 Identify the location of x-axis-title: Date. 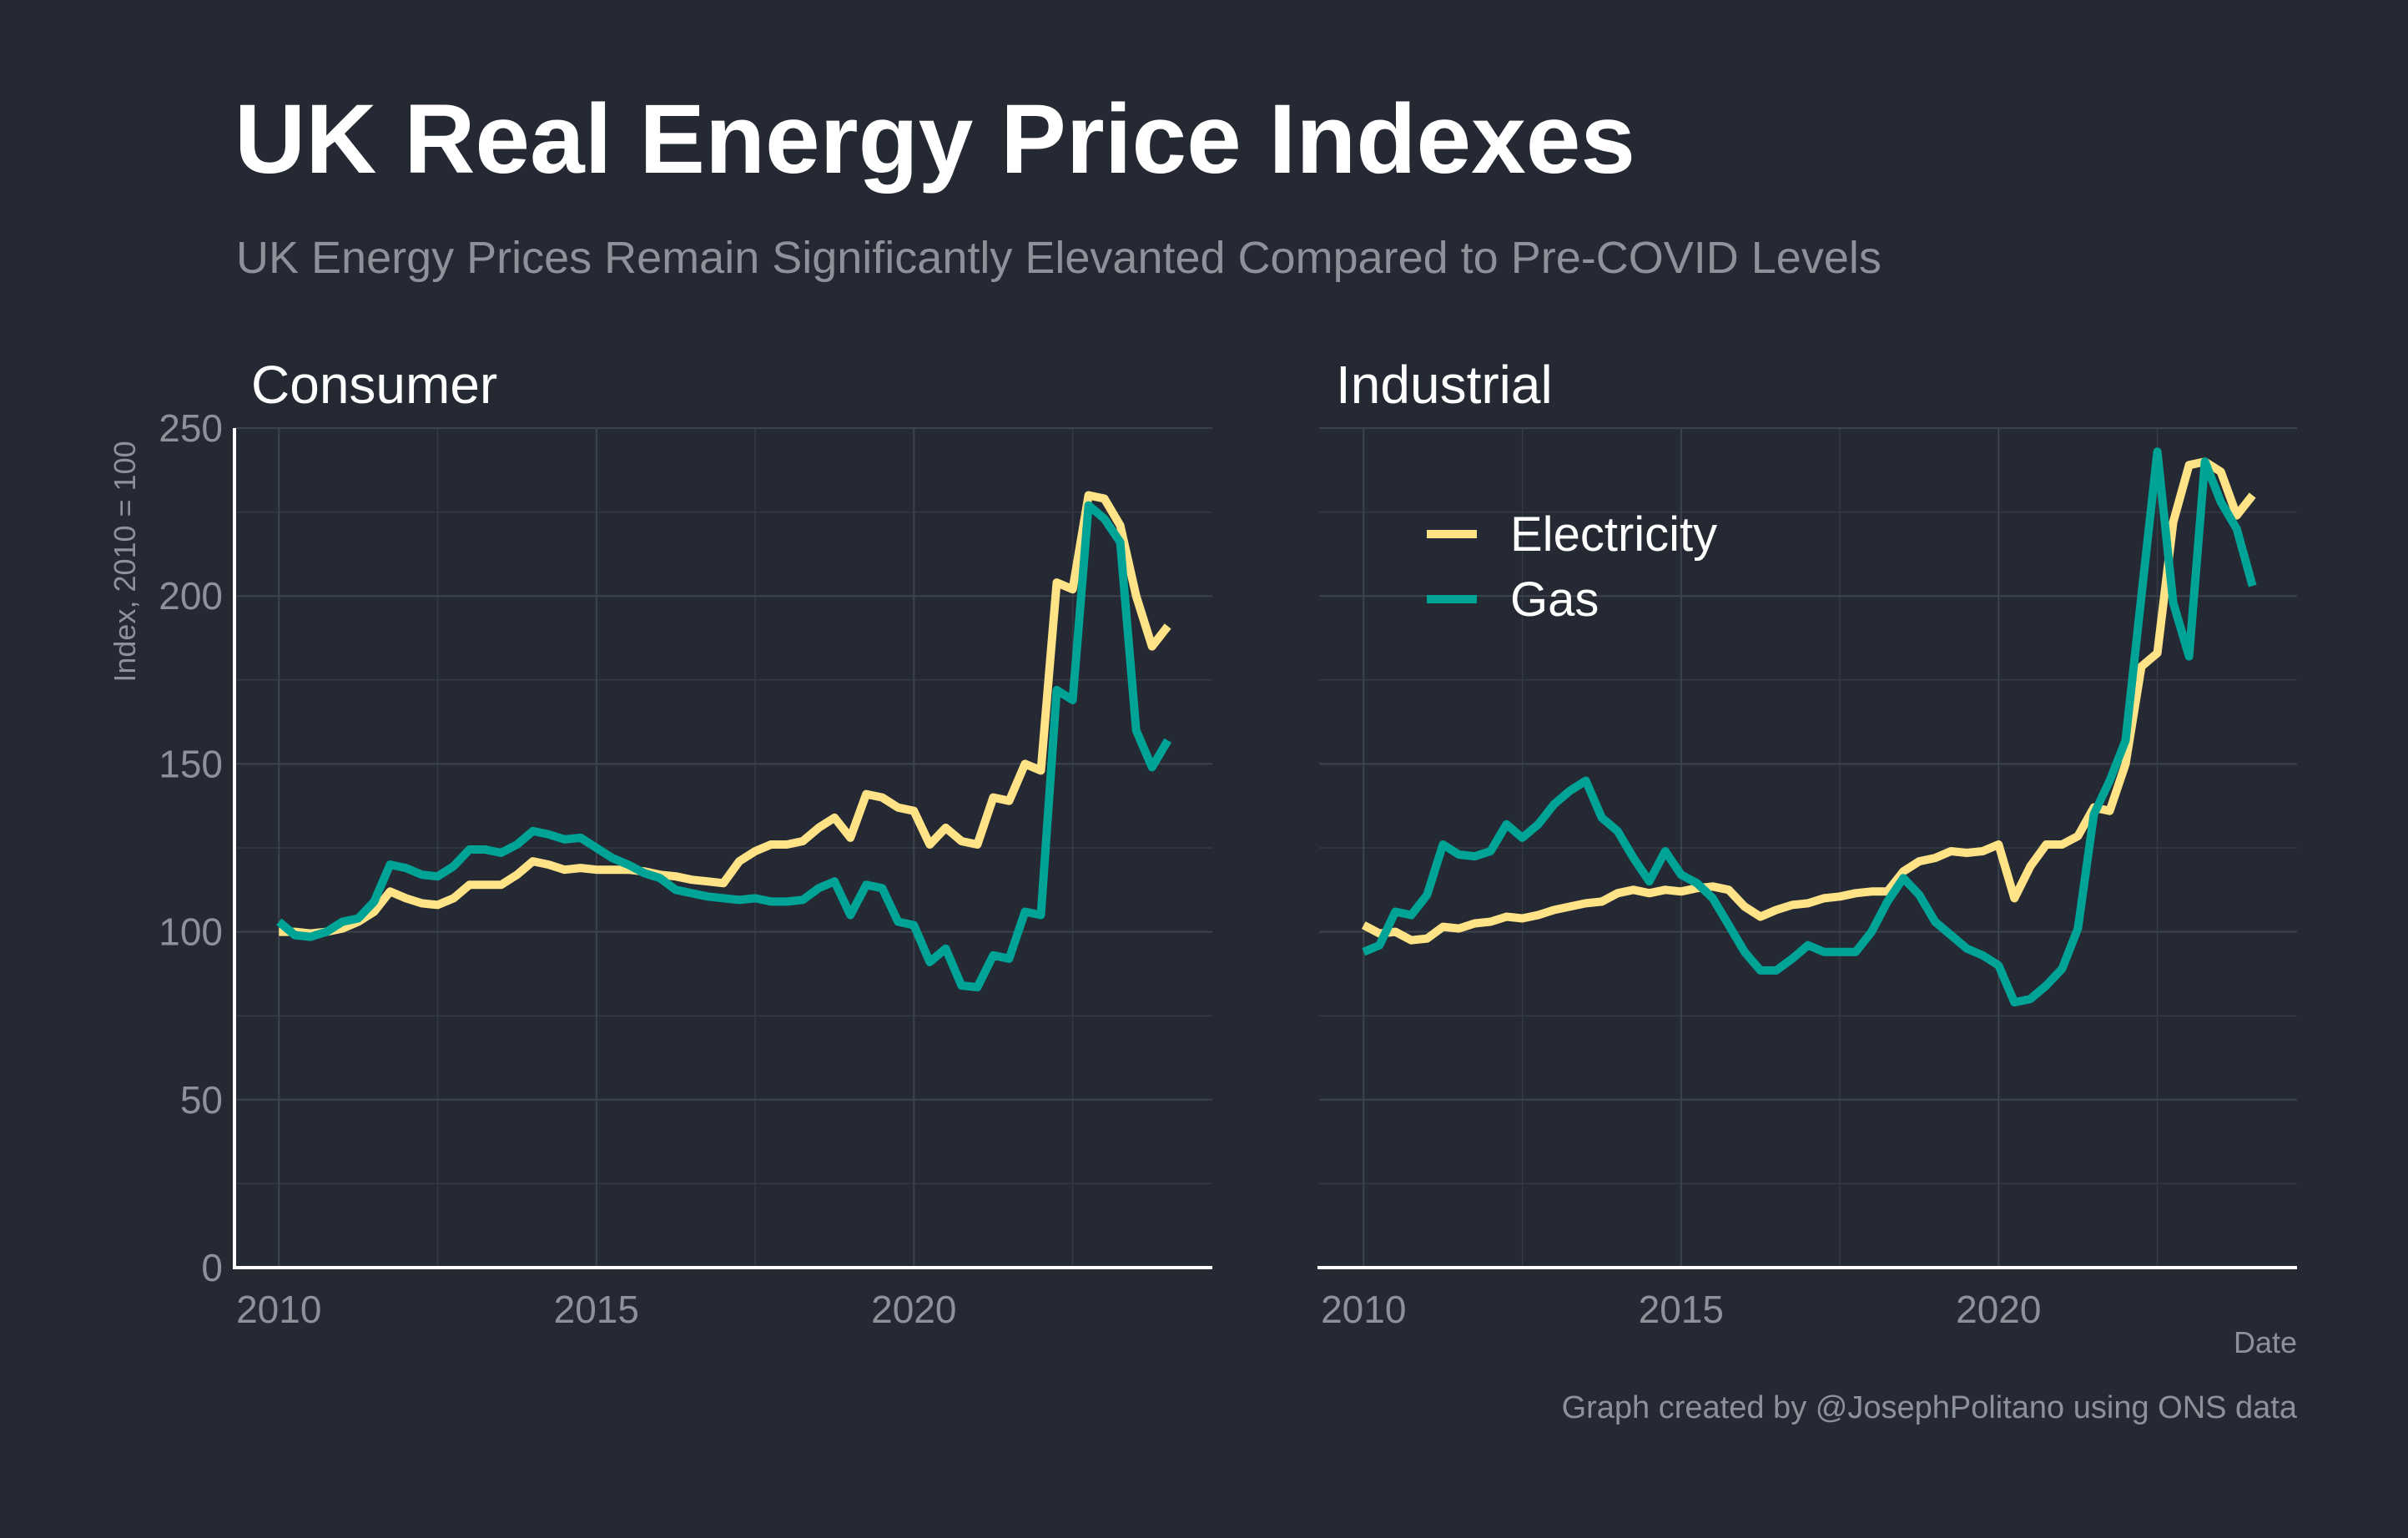
(2265, 1342).